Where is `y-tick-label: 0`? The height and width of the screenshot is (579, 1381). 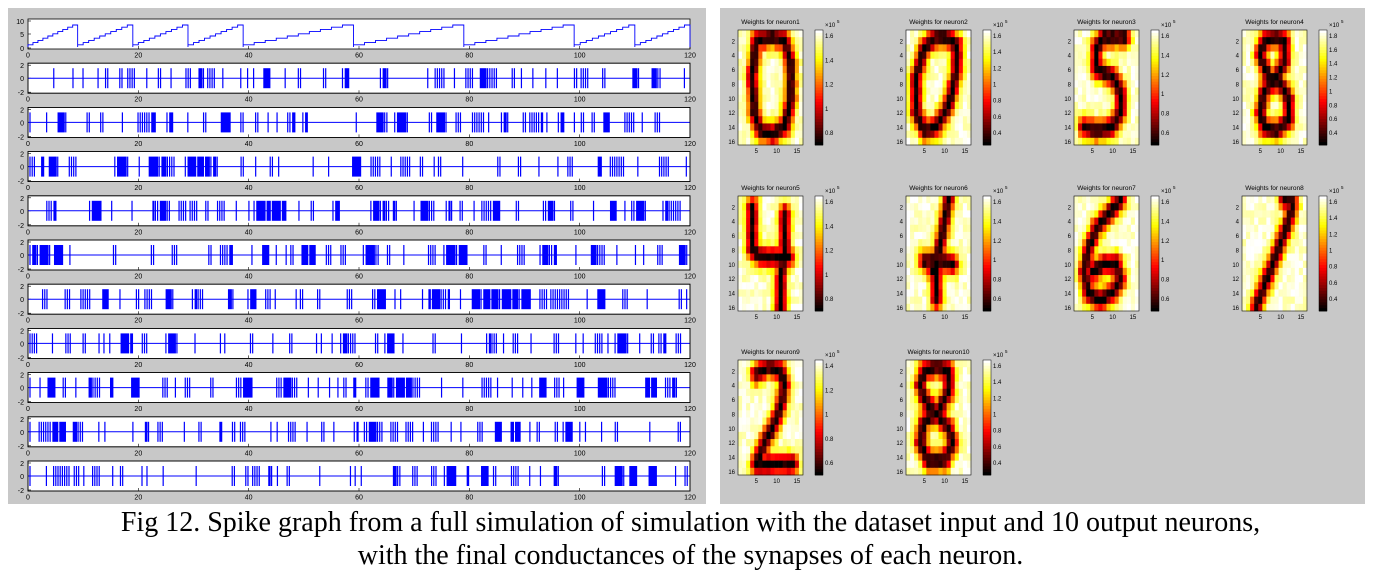 y-tick-label: 0 is located at coordinates (22, 49).